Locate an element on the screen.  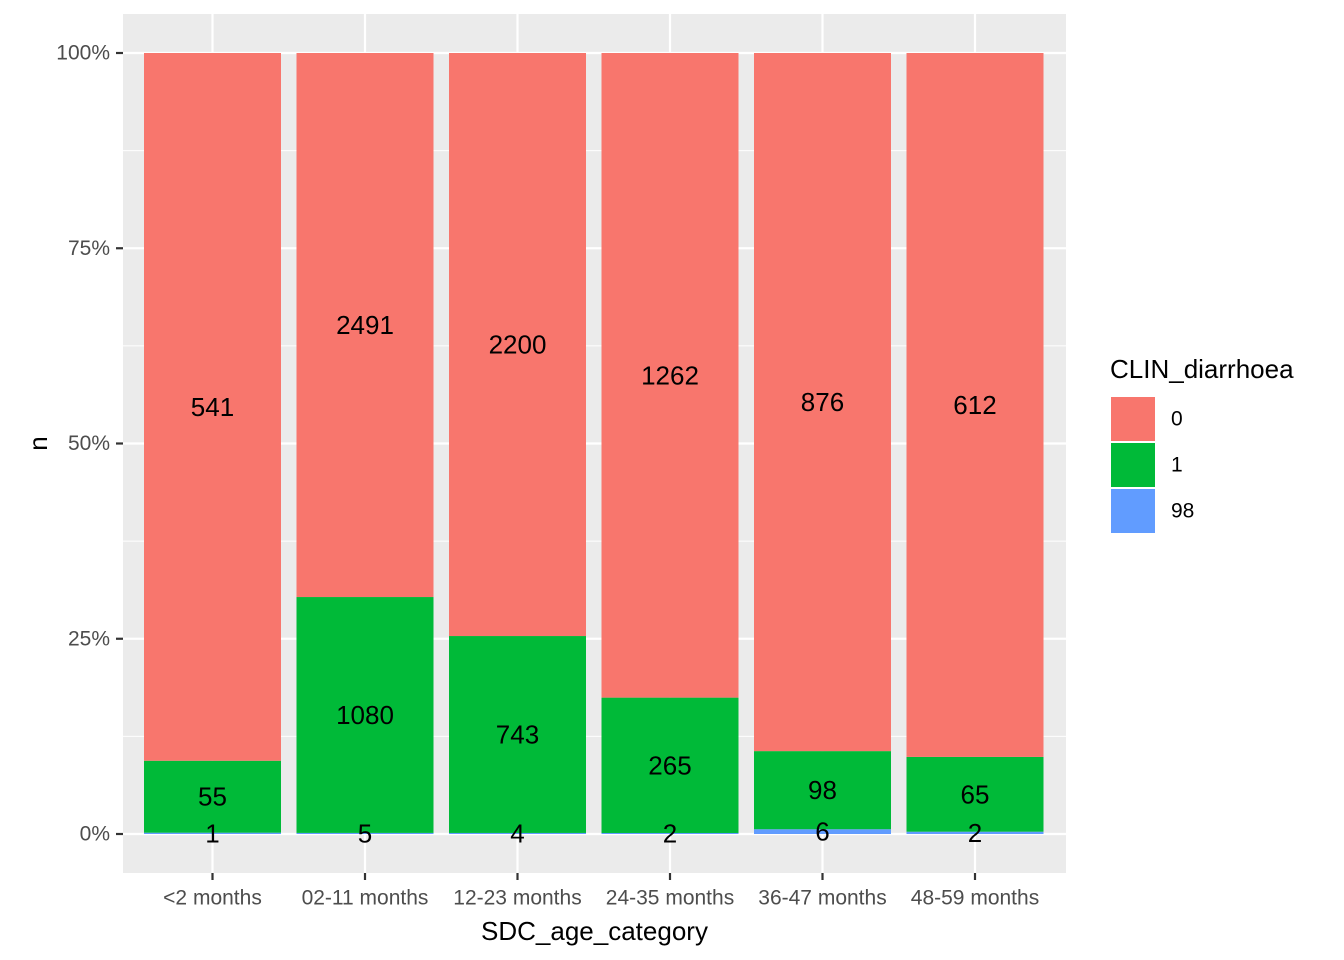
bar-value-label: 612 is located at coordinates (974, 405).